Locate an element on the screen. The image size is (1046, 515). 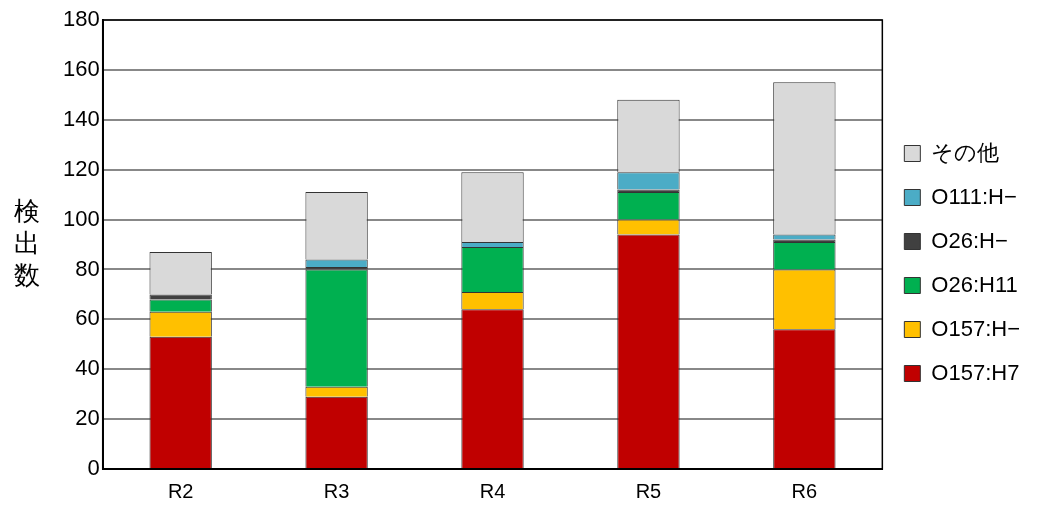
legend-label: O26:H11 is located at coordinates (974, 284).